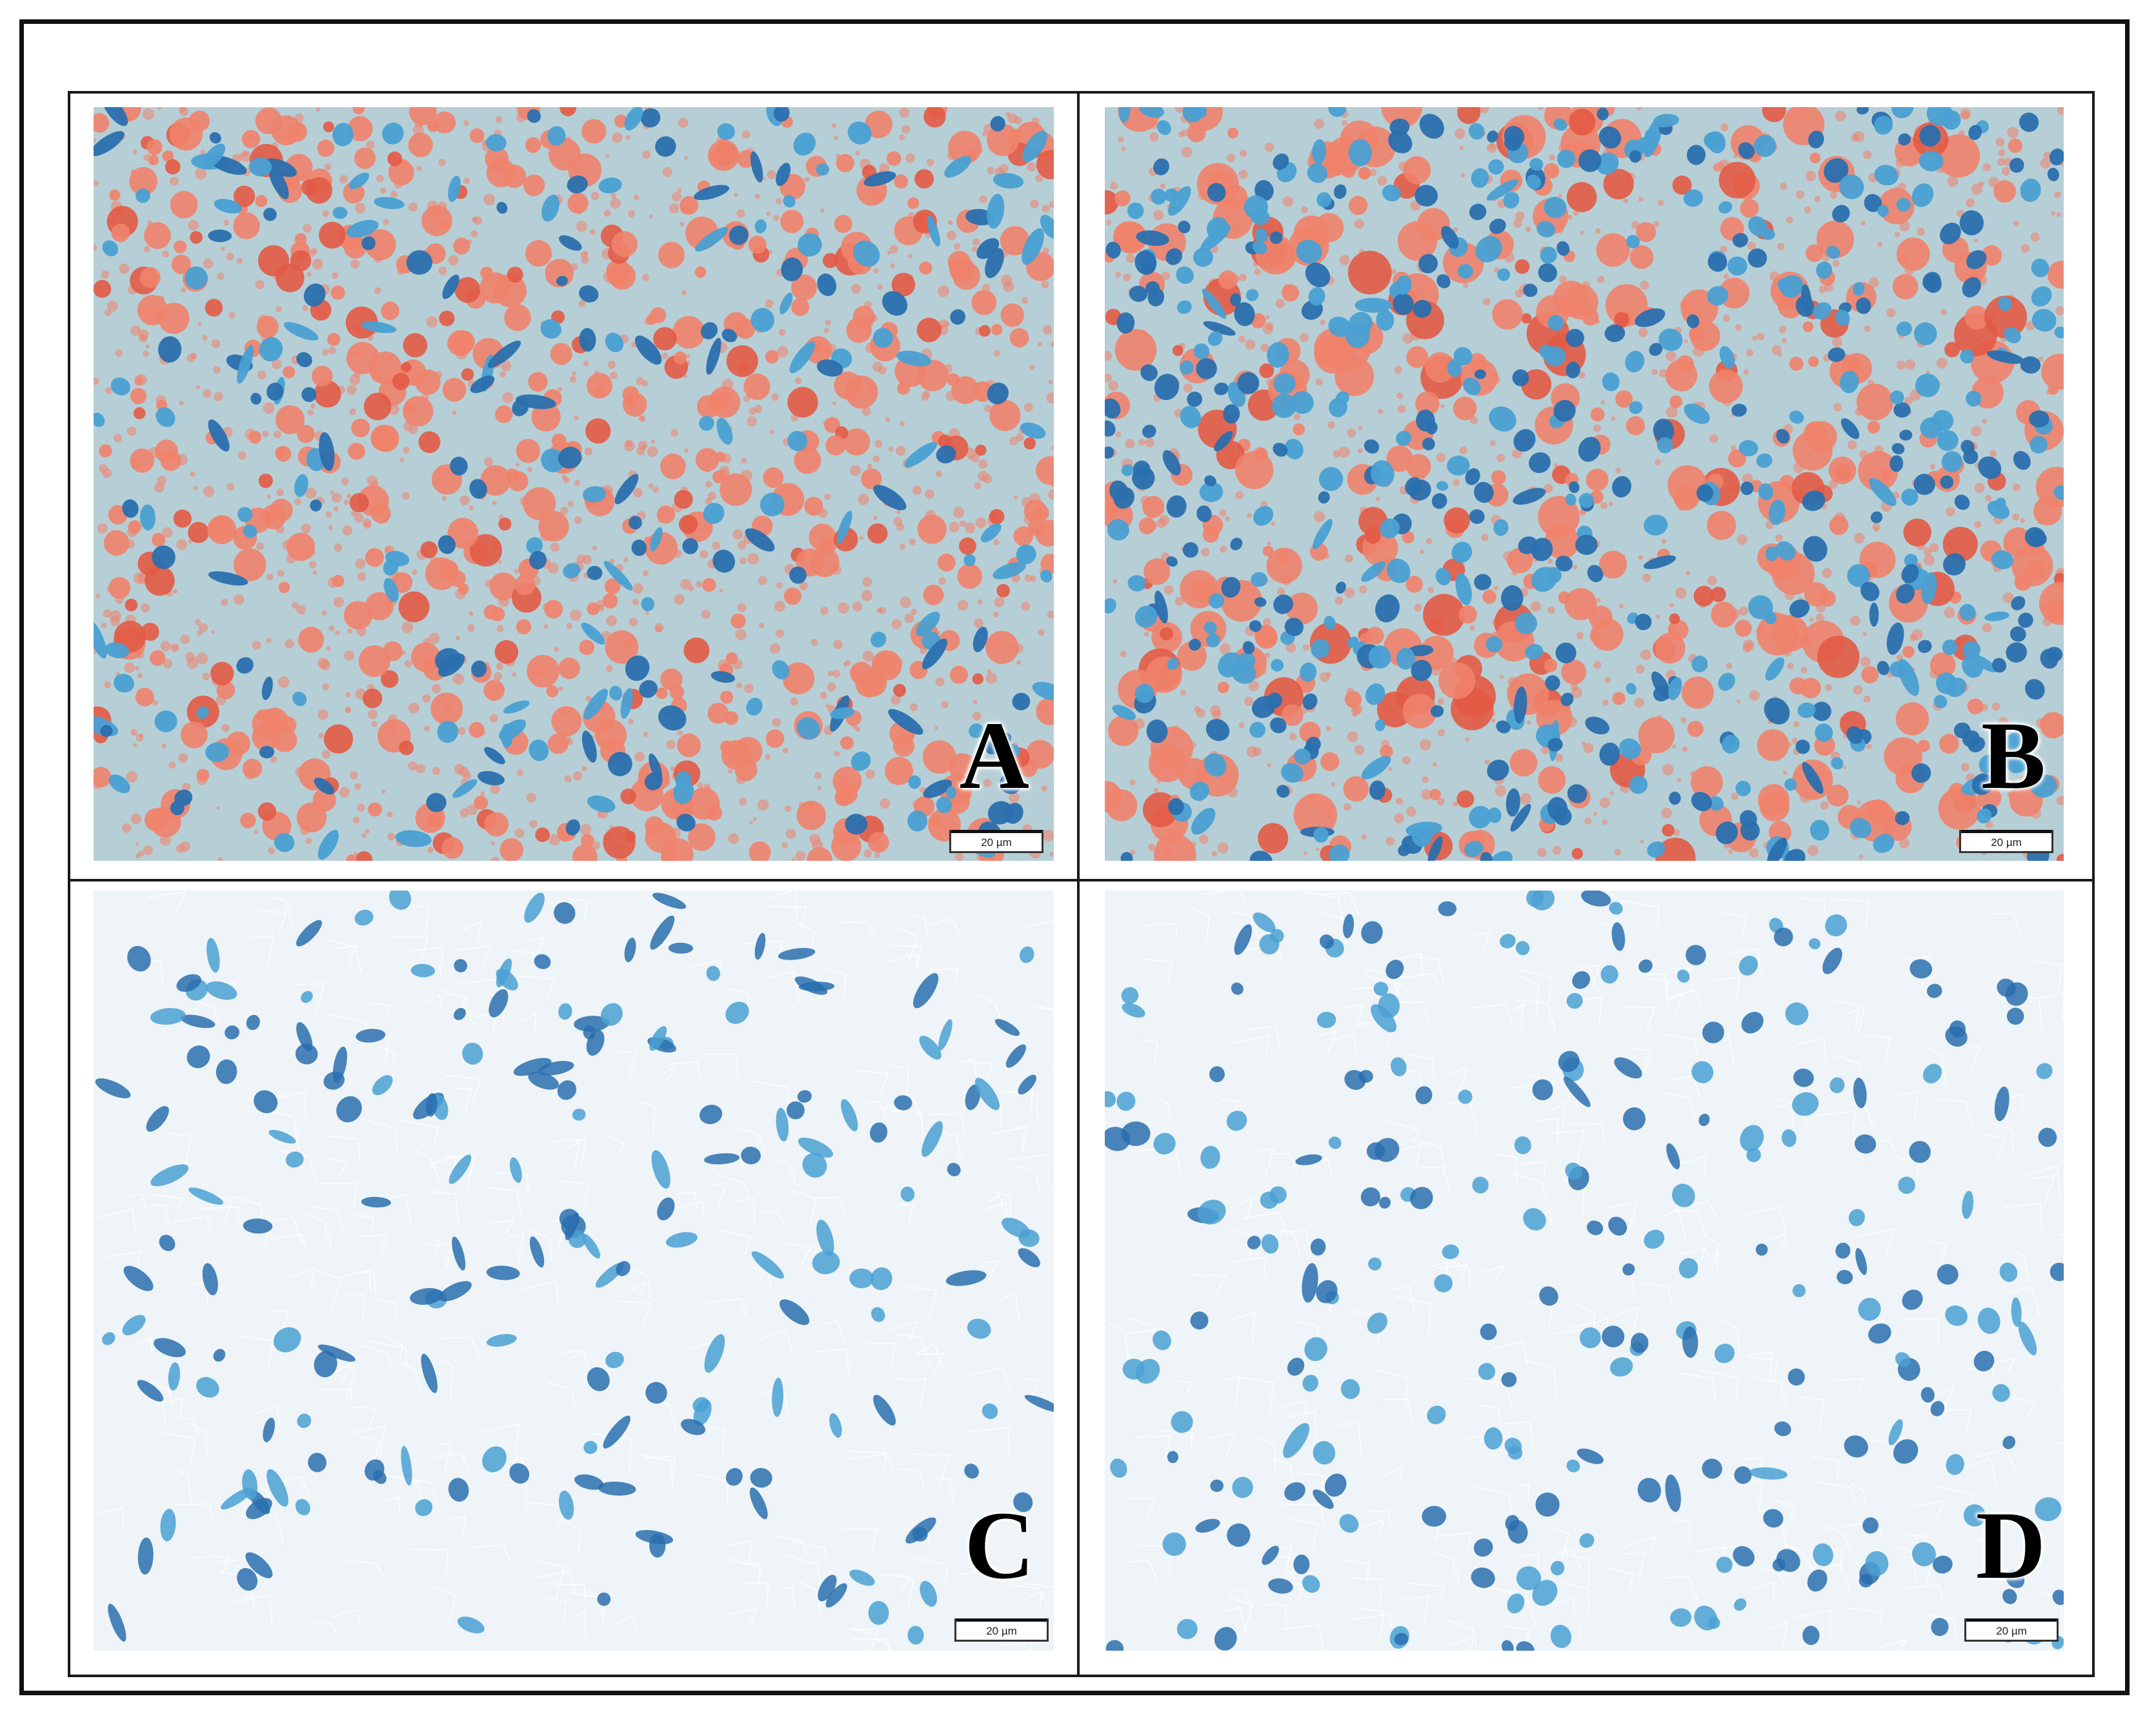 The width and height of the screenshot is (2156, 1712). Describe the element at coordinates (2013, 756) in the screenshot. I see `panel-label-b: B` at that location.